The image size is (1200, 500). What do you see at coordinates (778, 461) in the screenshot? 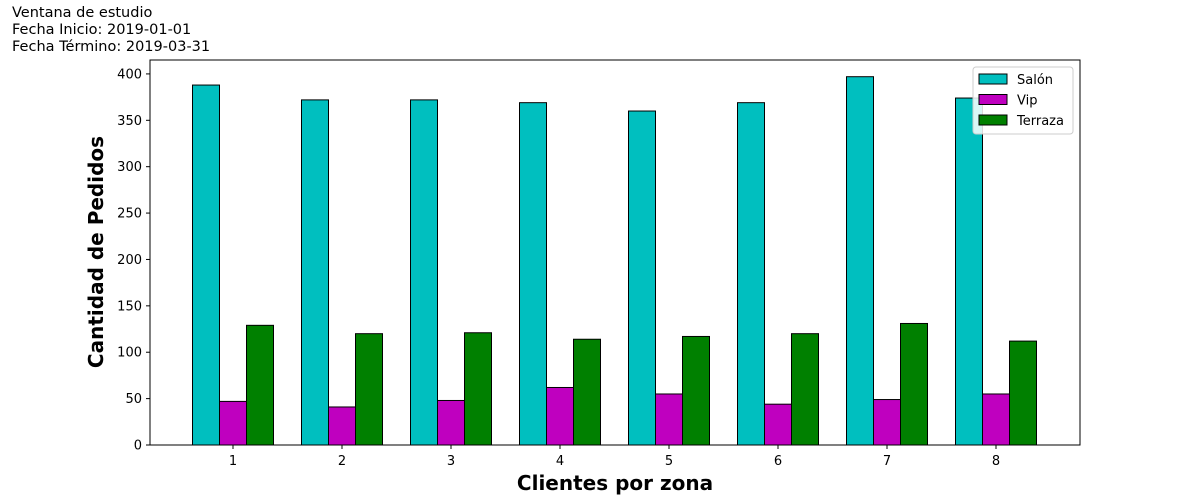
I see `x-tick-label: 6` at bounding box center [778, 461].